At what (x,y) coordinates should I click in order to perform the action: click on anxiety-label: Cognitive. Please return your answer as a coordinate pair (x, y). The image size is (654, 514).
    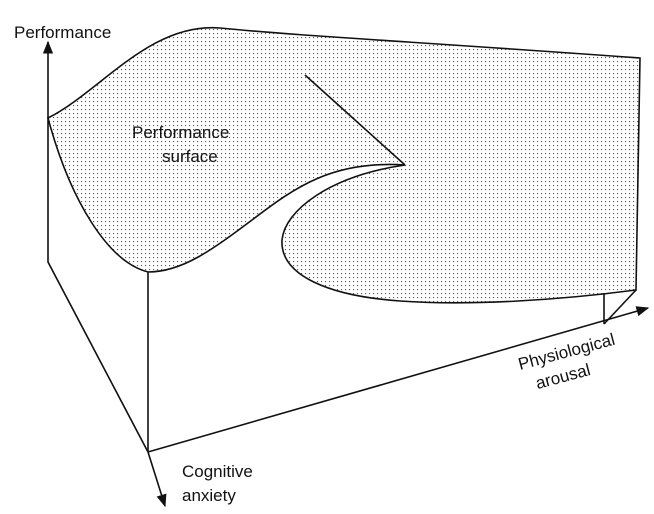
    Looking at the image, I should click on (217, 471).